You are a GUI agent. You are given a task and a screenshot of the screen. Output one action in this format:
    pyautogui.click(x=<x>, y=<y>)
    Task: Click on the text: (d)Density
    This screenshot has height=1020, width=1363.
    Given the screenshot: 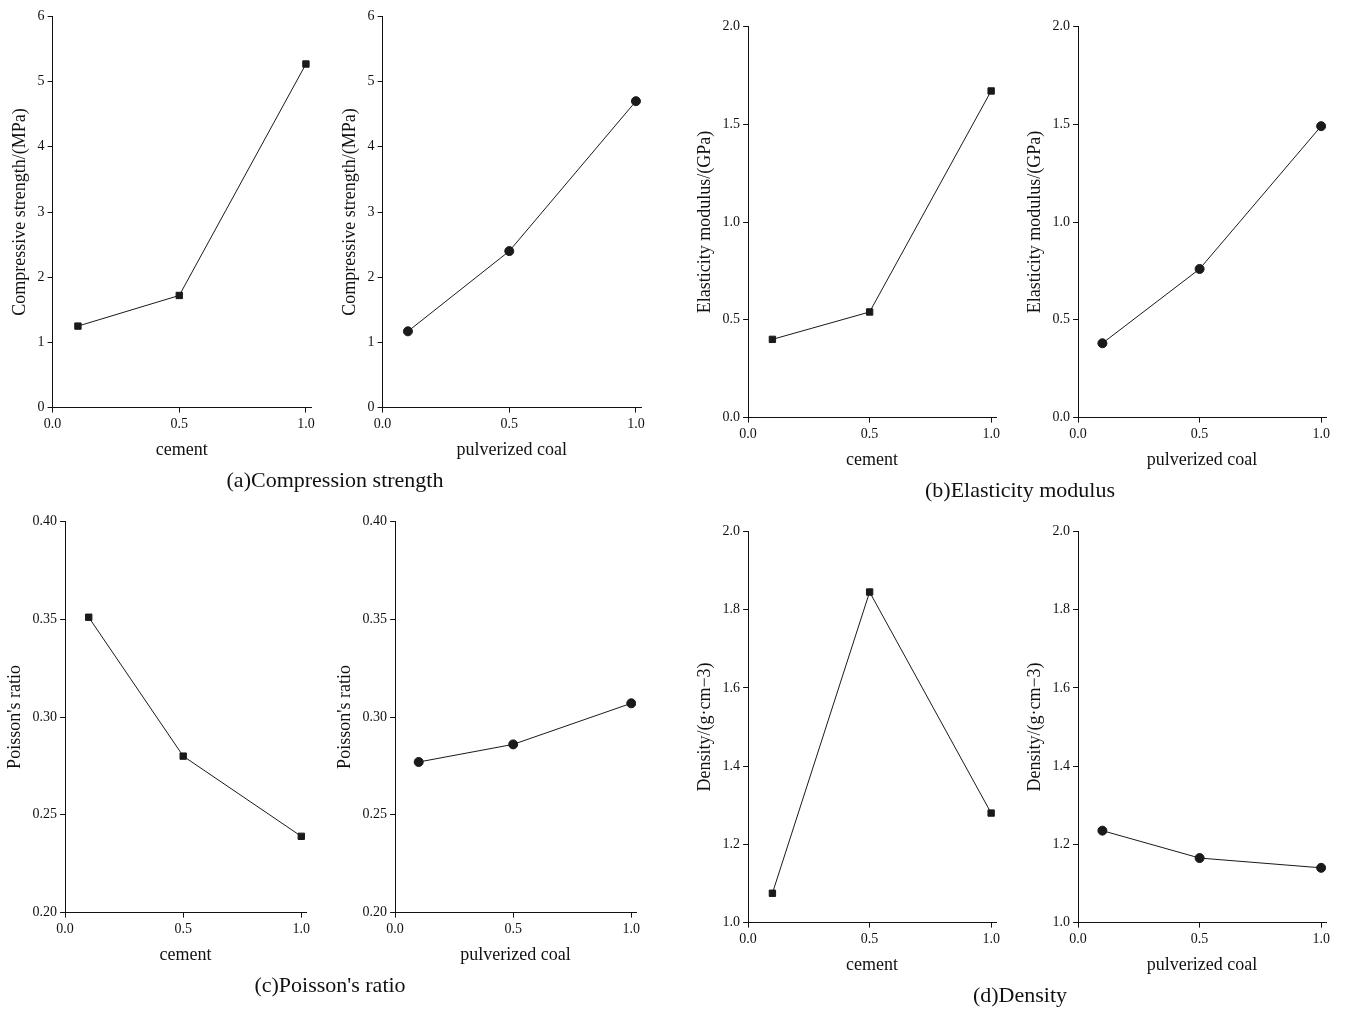 What is the action you would take?
    pyautogui.click(x=1020, y=995)
    